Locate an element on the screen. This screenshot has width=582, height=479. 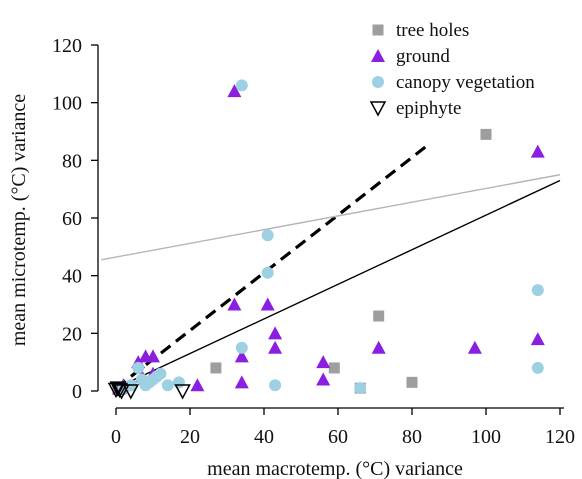
canopy-vegetation-legend-marker is located at coordinates (378, 82).